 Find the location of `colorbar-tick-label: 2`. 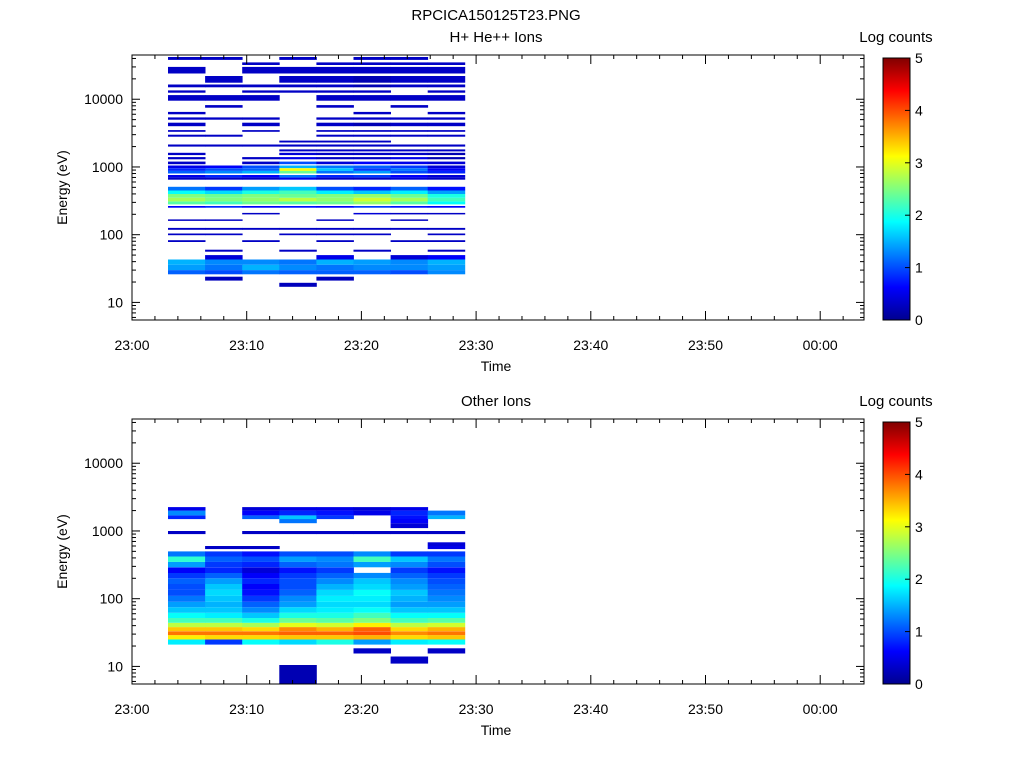

colorbar-tick-label: 2 is located at coordinates (919, 215).